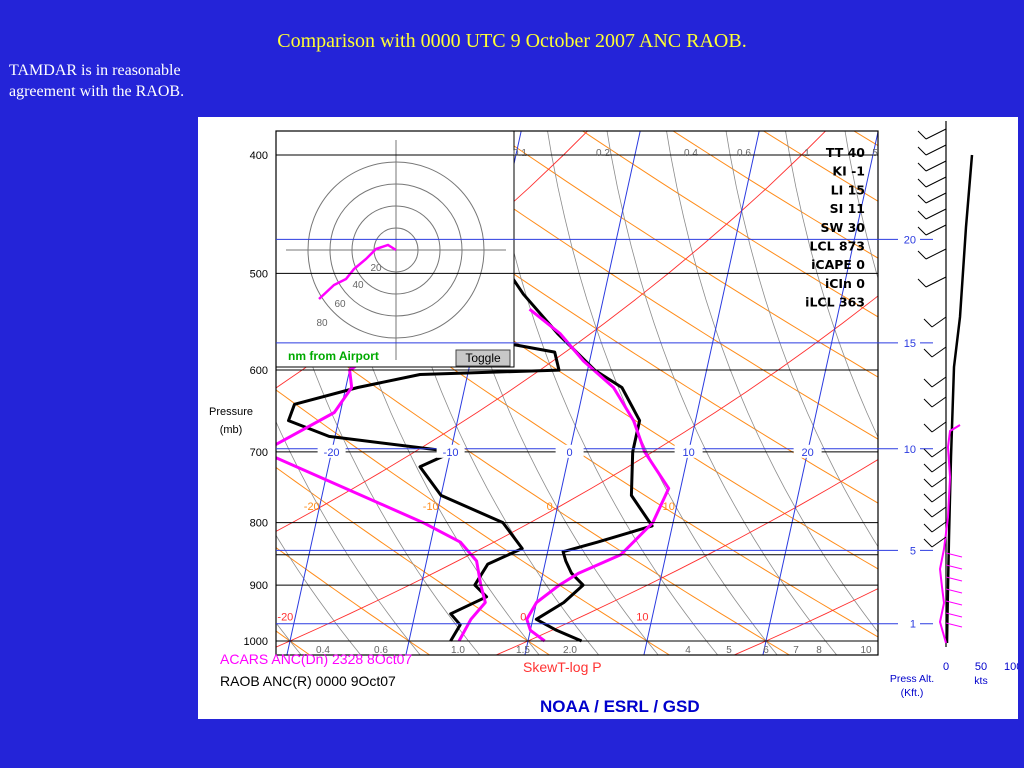 The width and height of the screenshot is (1024, 768). I want to click on pressure-tick-label: 500, so click(259, 274).